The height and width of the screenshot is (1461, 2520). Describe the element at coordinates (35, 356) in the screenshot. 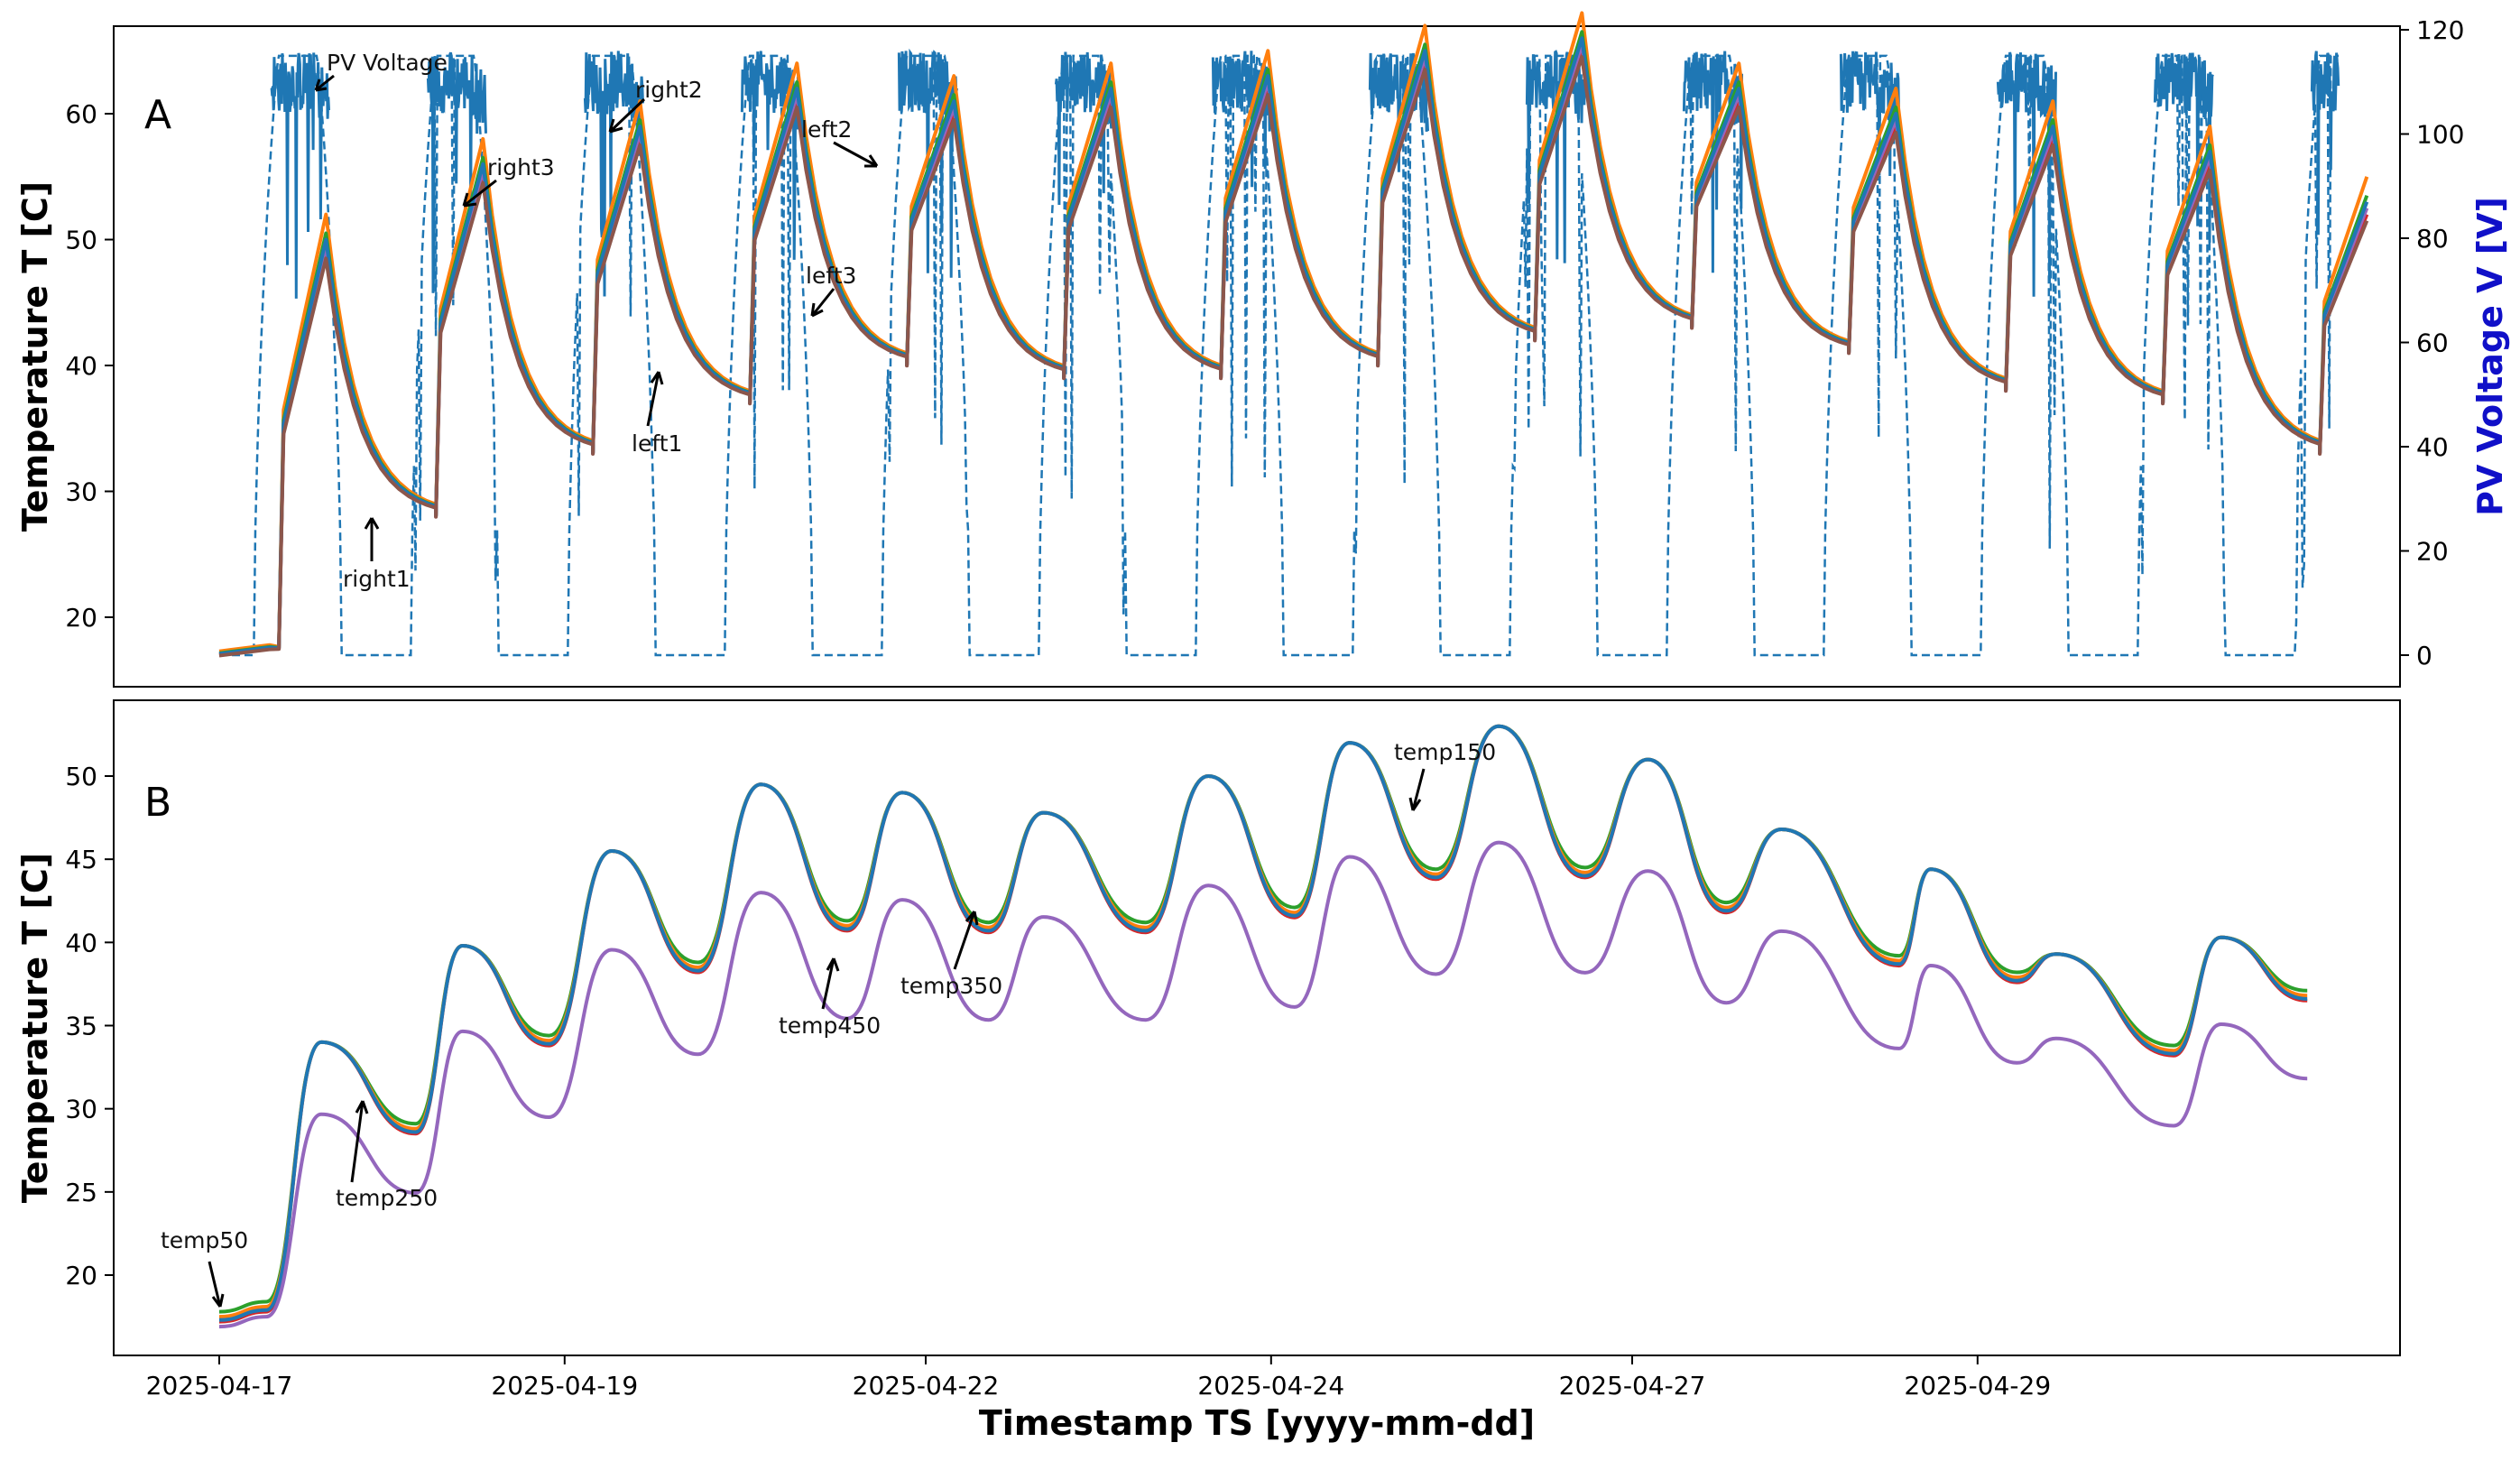

I see `panel-a-y-axis-label: Temperature T [C]` at that location.